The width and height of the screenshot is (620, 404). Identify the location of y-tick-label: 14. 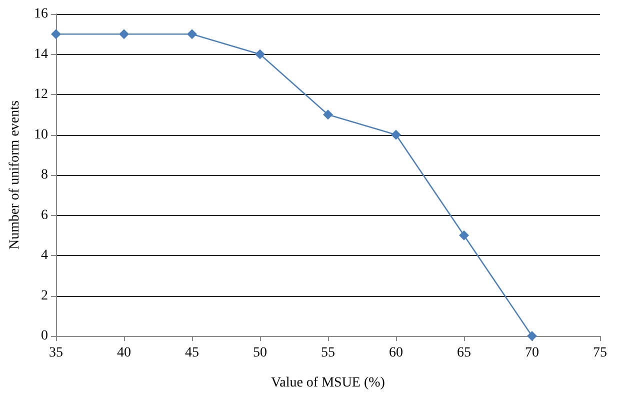
(41, 54).